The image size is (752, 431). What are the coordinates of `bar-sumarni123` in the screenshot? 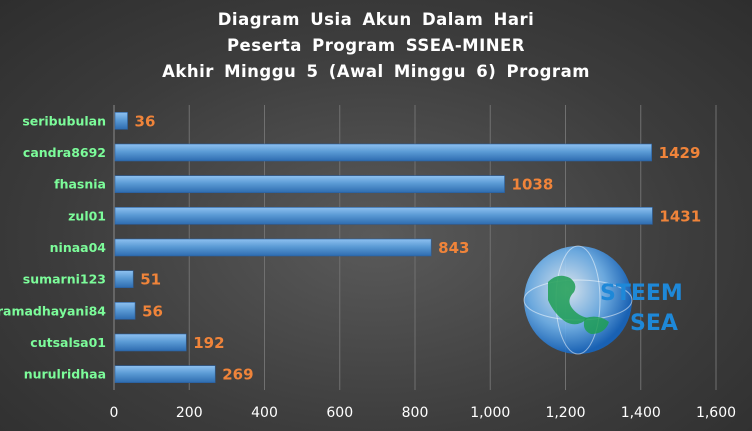 It's located at (124, 279).